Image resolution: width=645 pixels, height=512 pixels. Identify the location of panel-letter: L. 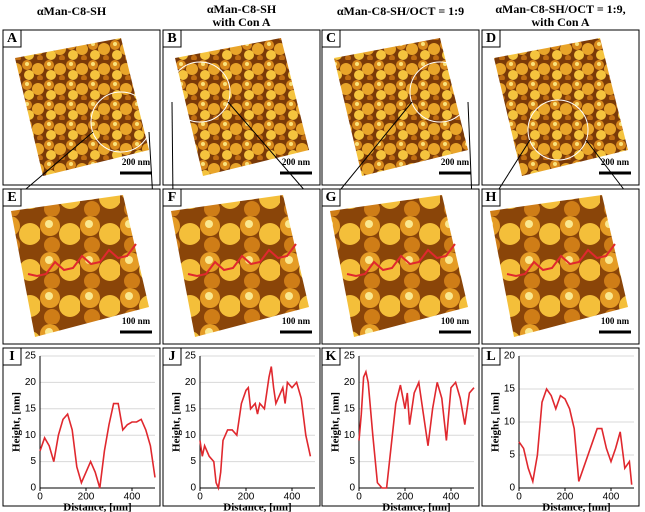
(490, 356).